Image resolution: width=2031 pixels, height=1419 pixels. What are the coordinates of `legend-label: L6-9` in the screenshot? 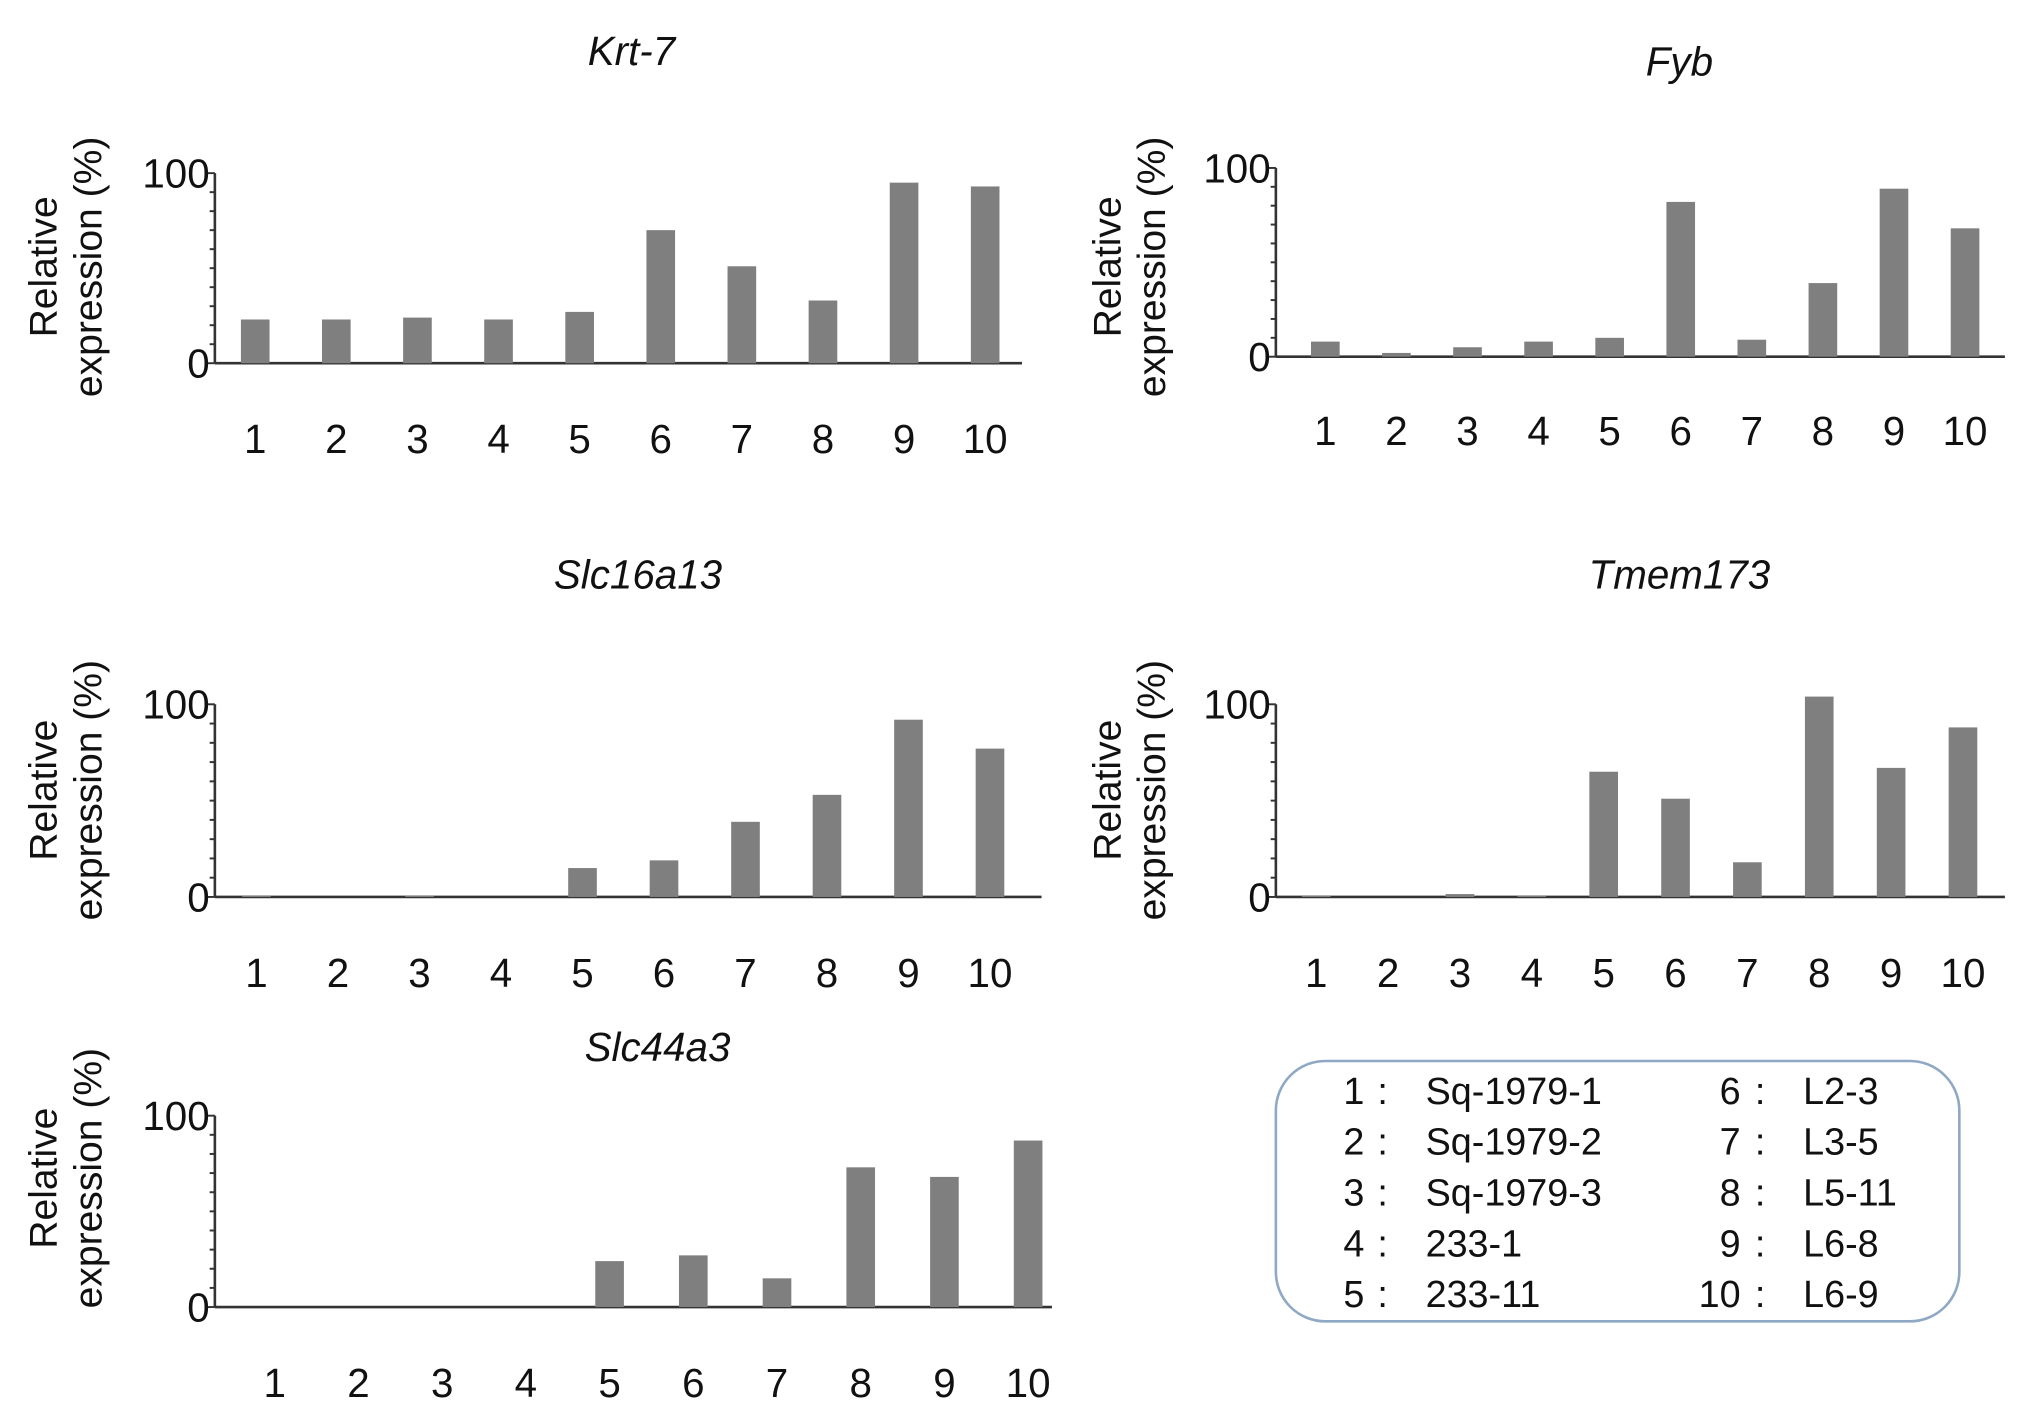 It's located at (1841, 1294).